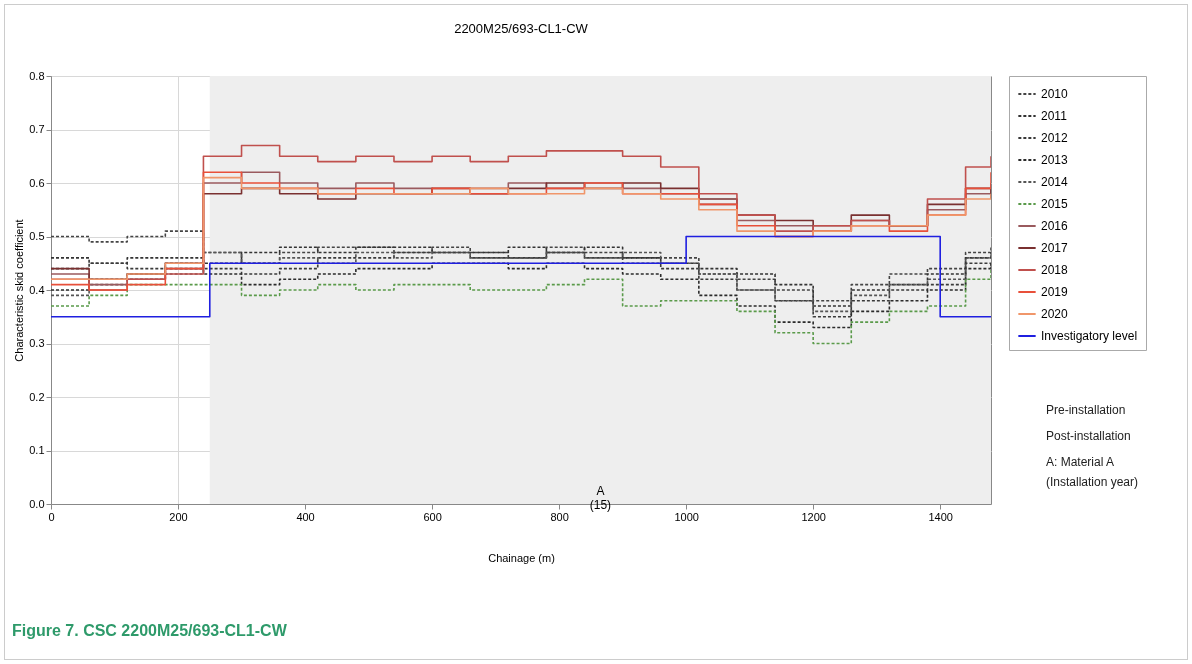 The height and width of the screenshot is (664, 1192). I want to click on legend-label: 2015, so click(1055, 204).